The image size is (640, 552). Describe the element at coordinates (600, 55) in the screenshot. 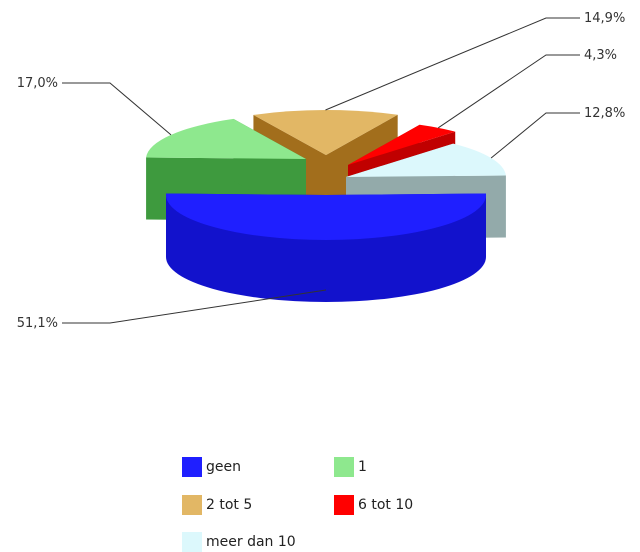

I see `percentage-label: 4,3%` at that location.